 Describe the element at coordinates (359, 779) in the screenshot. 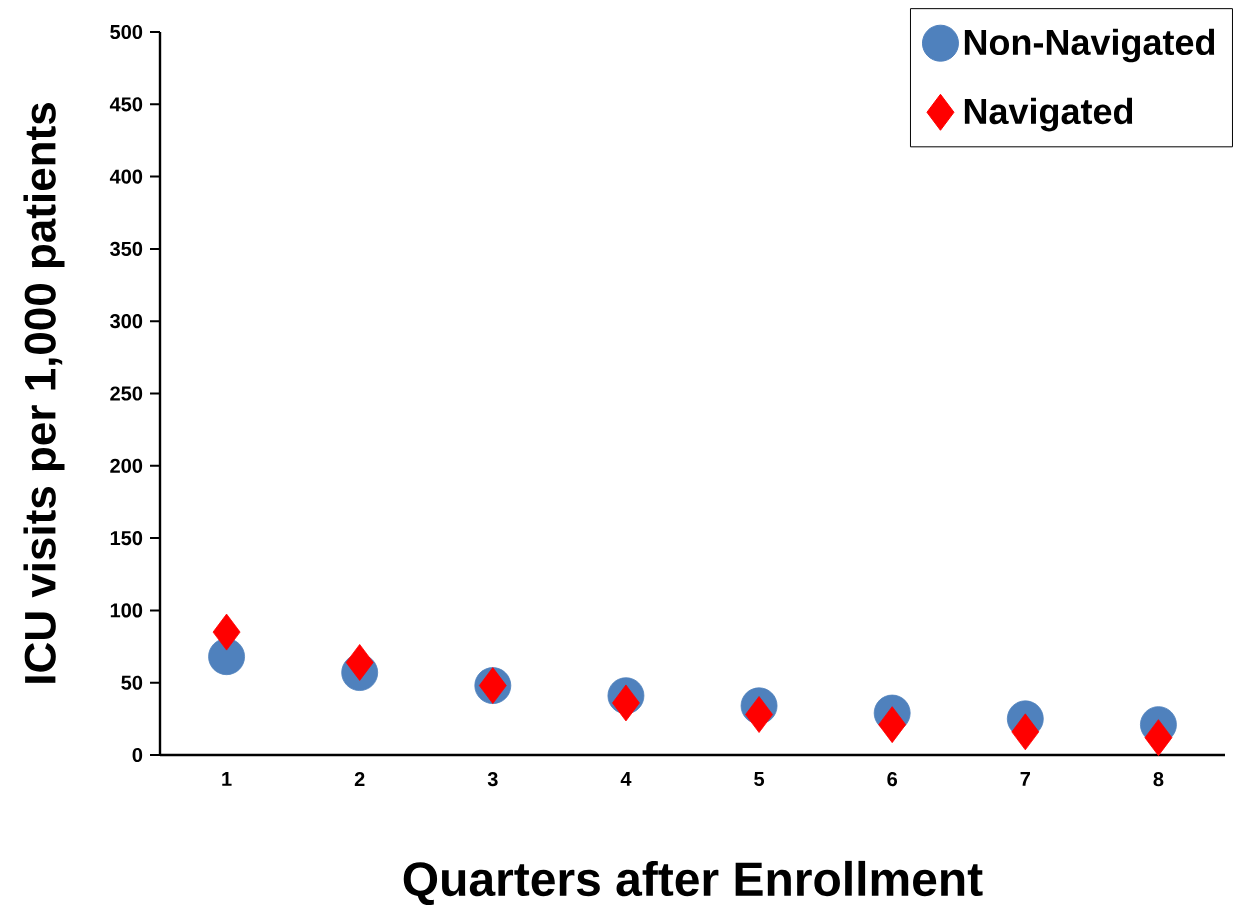

I see `x-tick-label: 2` at that location.